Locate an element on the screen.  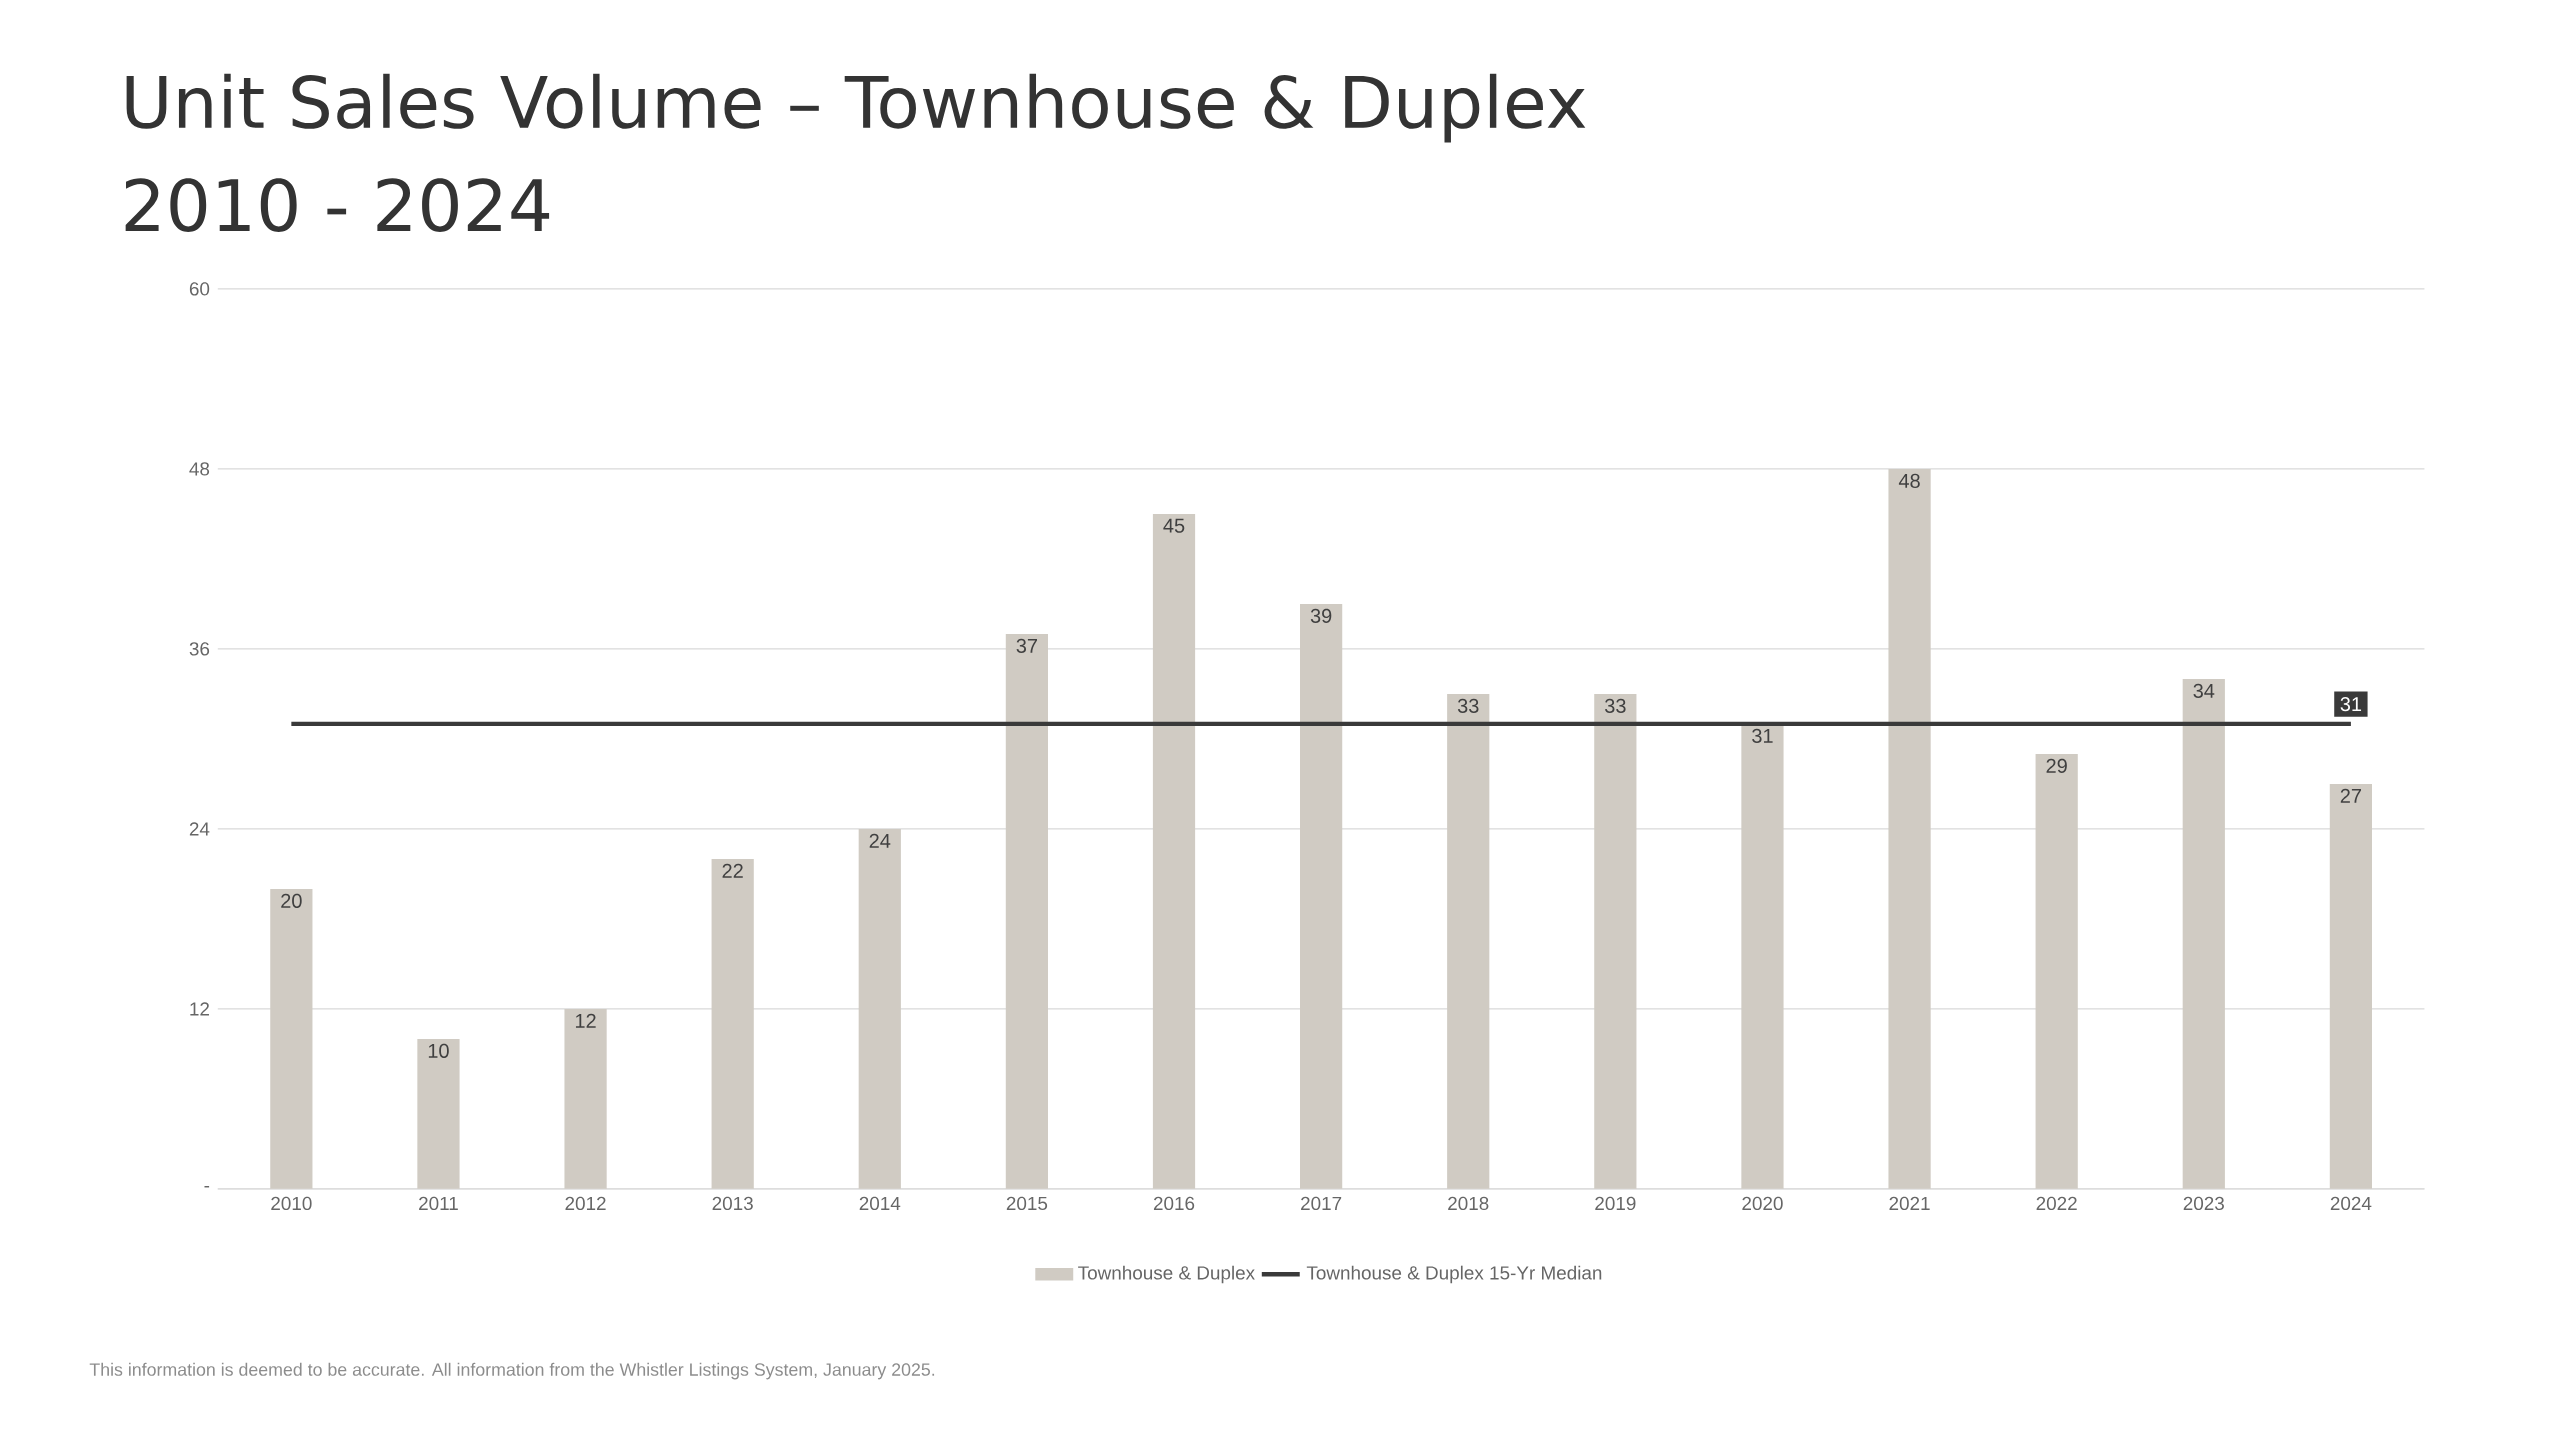
x-tick-label: 2018 is located at coordinates (1468, 1203).